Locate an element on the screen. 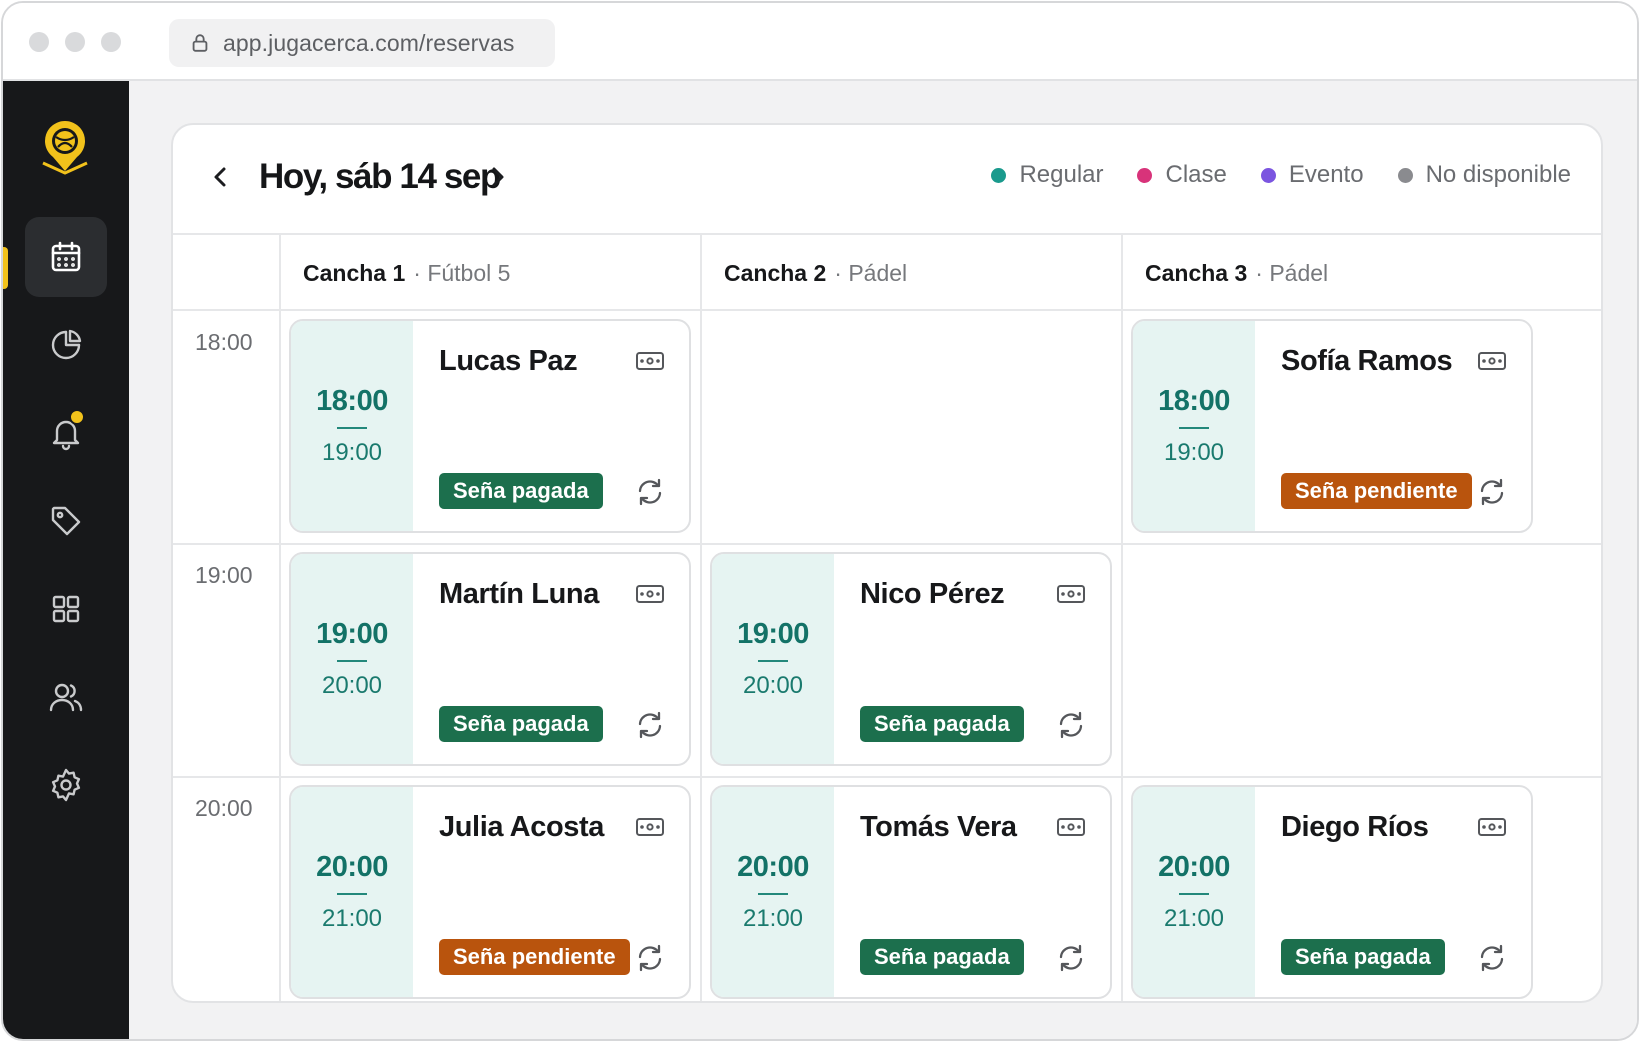 The width and height of the screenshot is (1640, 1042). court-sport: · Fútbol 5 is located at coordinates (462, 272).